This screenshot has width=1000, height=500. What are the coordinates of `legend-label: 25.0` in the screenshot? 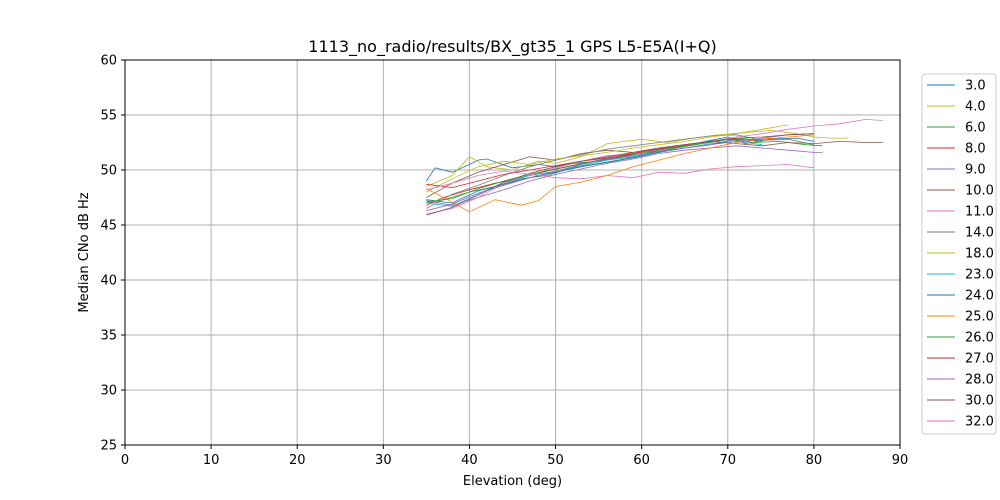 It's located at (979, 317).